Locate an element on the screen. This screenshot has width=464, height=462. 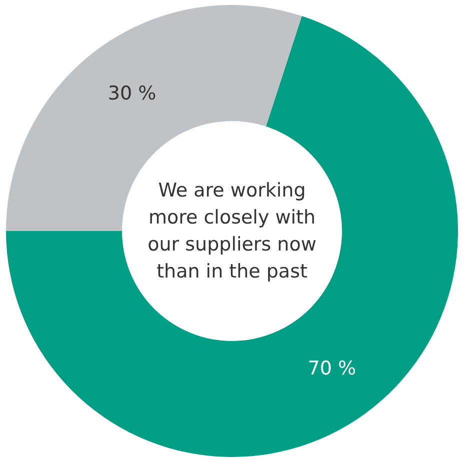
data-label: 70 % is located at coordinates (332, 369).